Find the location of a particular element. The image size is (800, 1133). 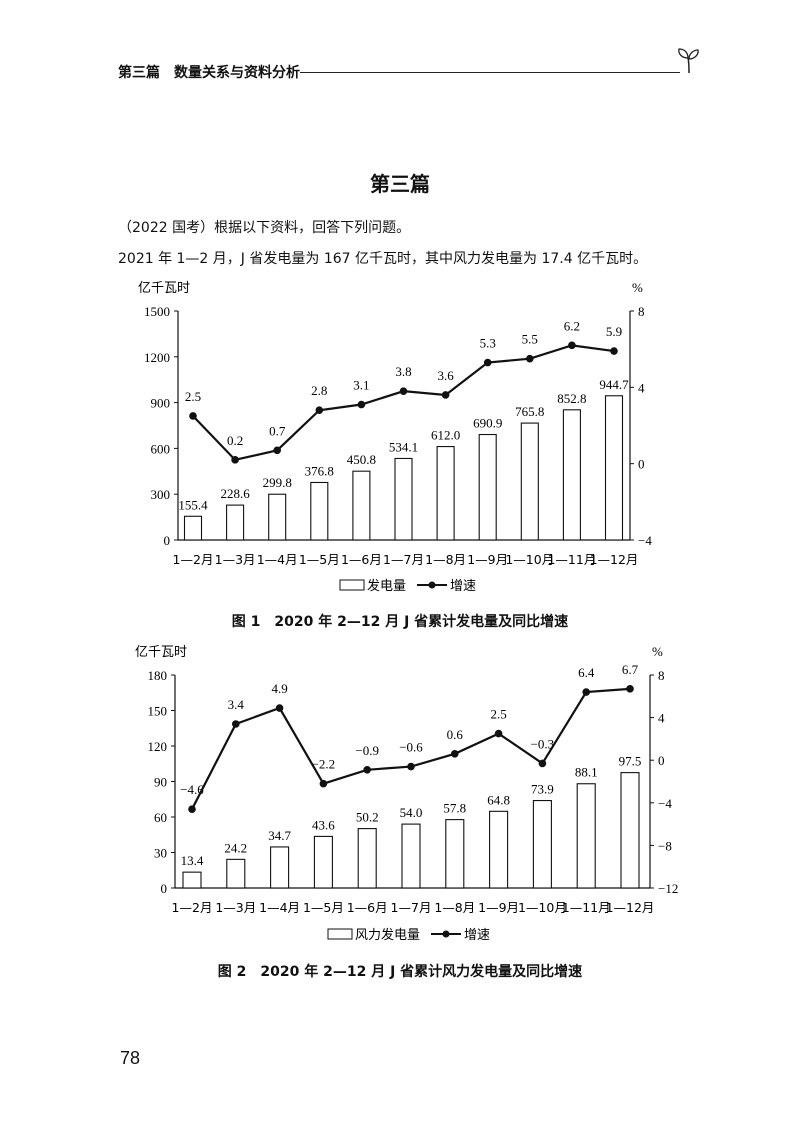

chart-1-x-tick-label: 1—4月 is located at coordinates (277, 559).